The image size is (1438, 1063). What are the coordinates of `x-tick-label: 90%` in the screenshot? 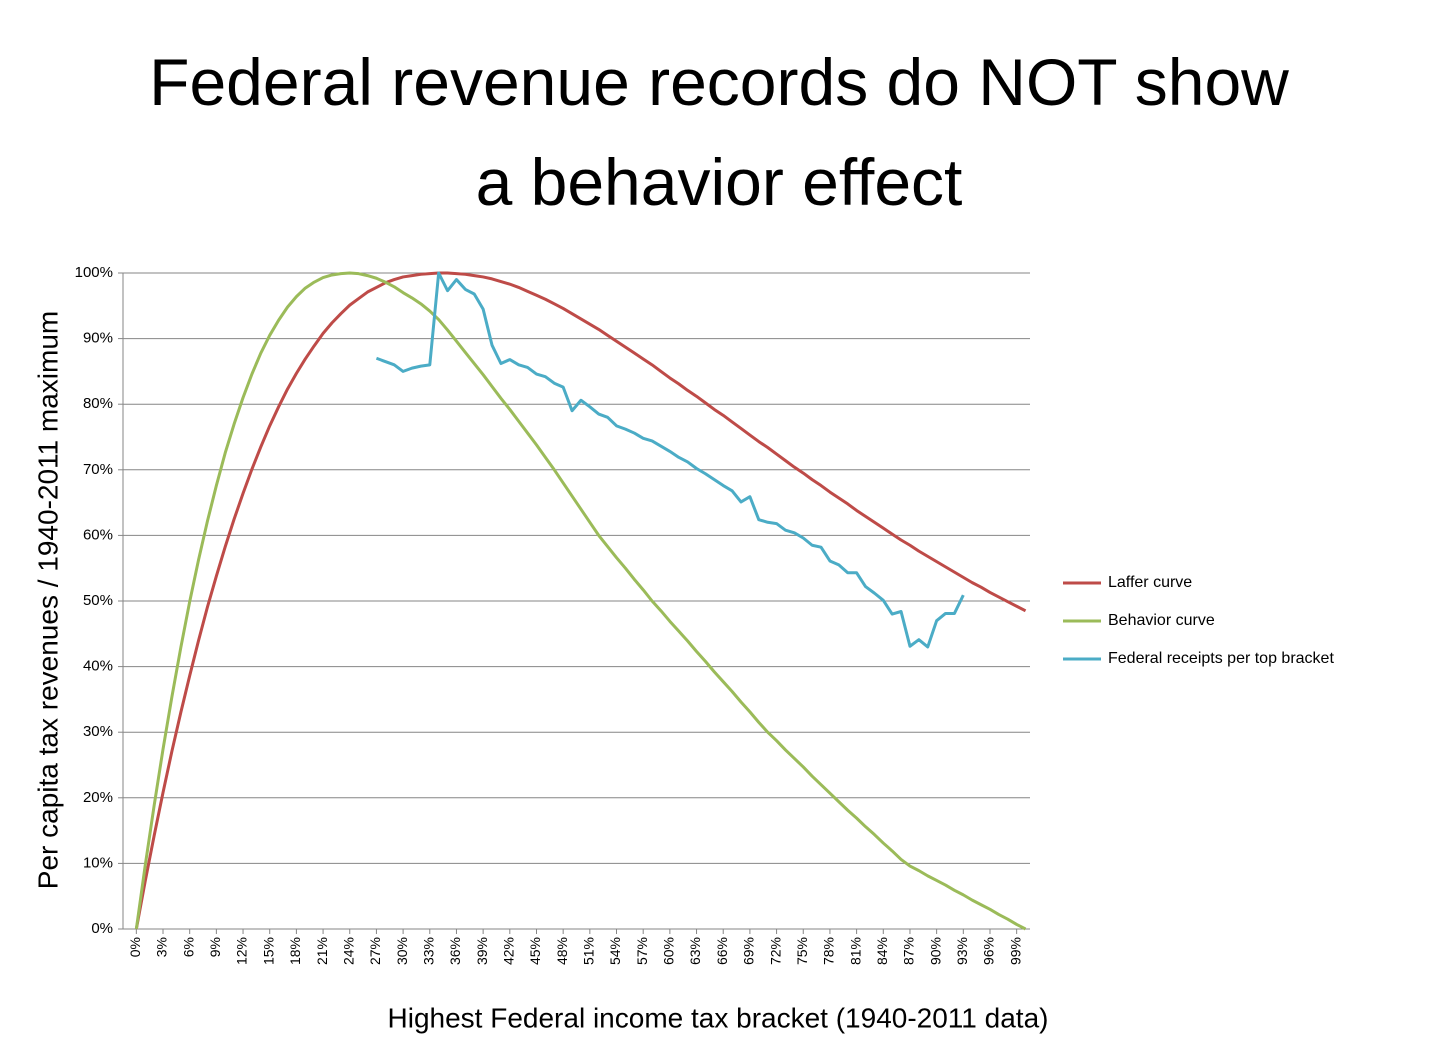 It's located at (935, 951).